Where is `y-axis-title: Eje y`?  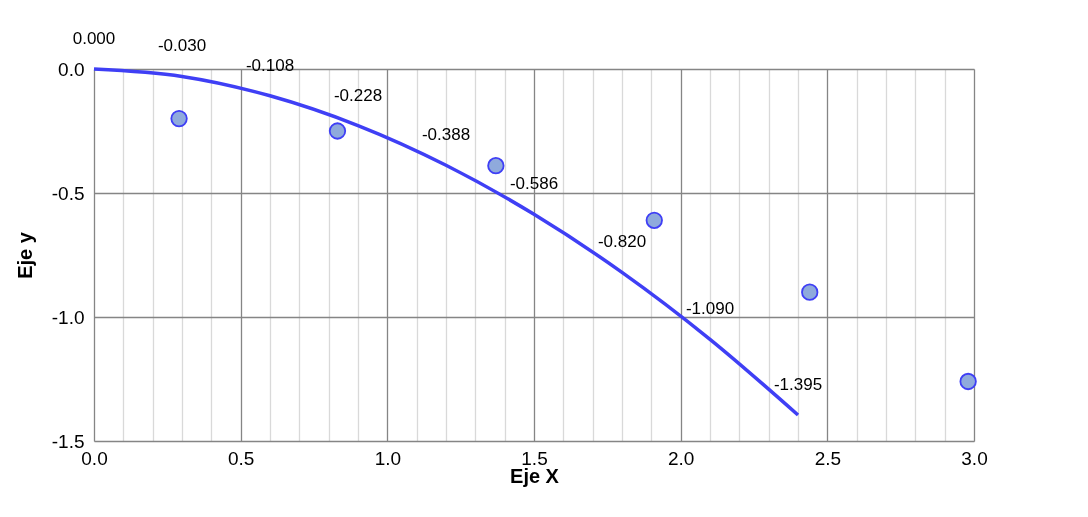 y-axis-title: Eje y is located at coordinates (24, 255).